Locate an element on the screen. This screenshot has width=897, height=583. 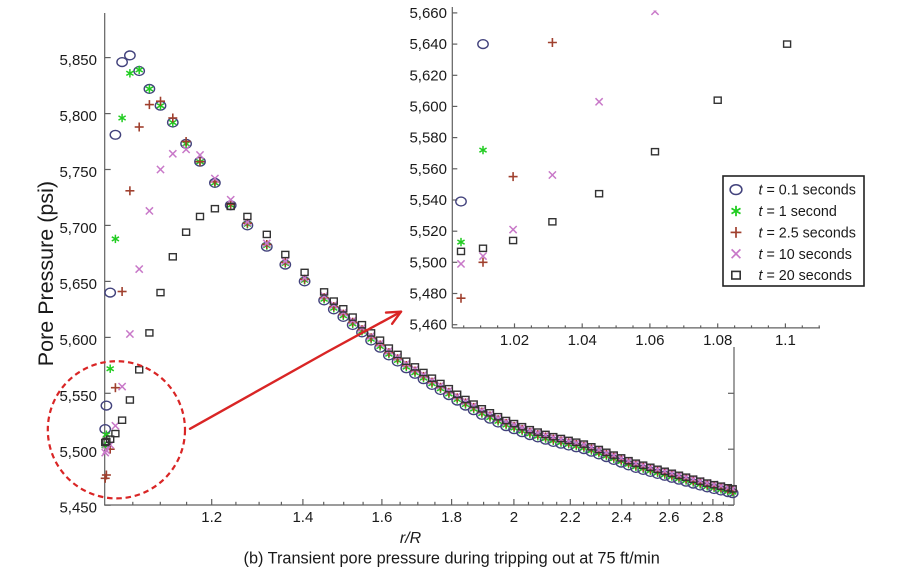
svg-text: 5,460 is located at coordinates (428, 325).